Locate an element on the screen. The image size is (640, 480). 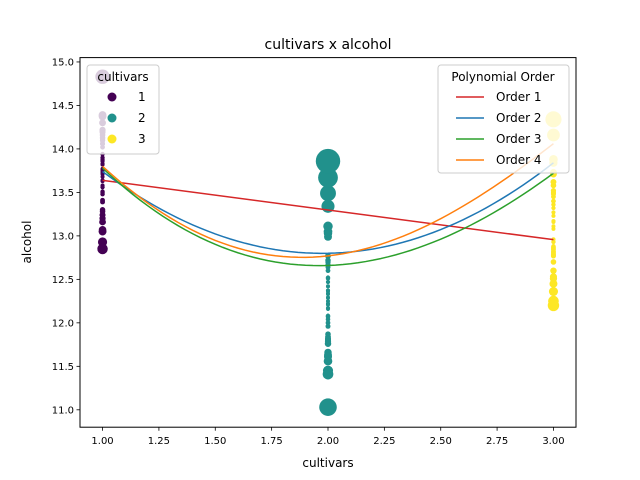
x-tick-label: 1.75 is located at coordinates (272, 441).